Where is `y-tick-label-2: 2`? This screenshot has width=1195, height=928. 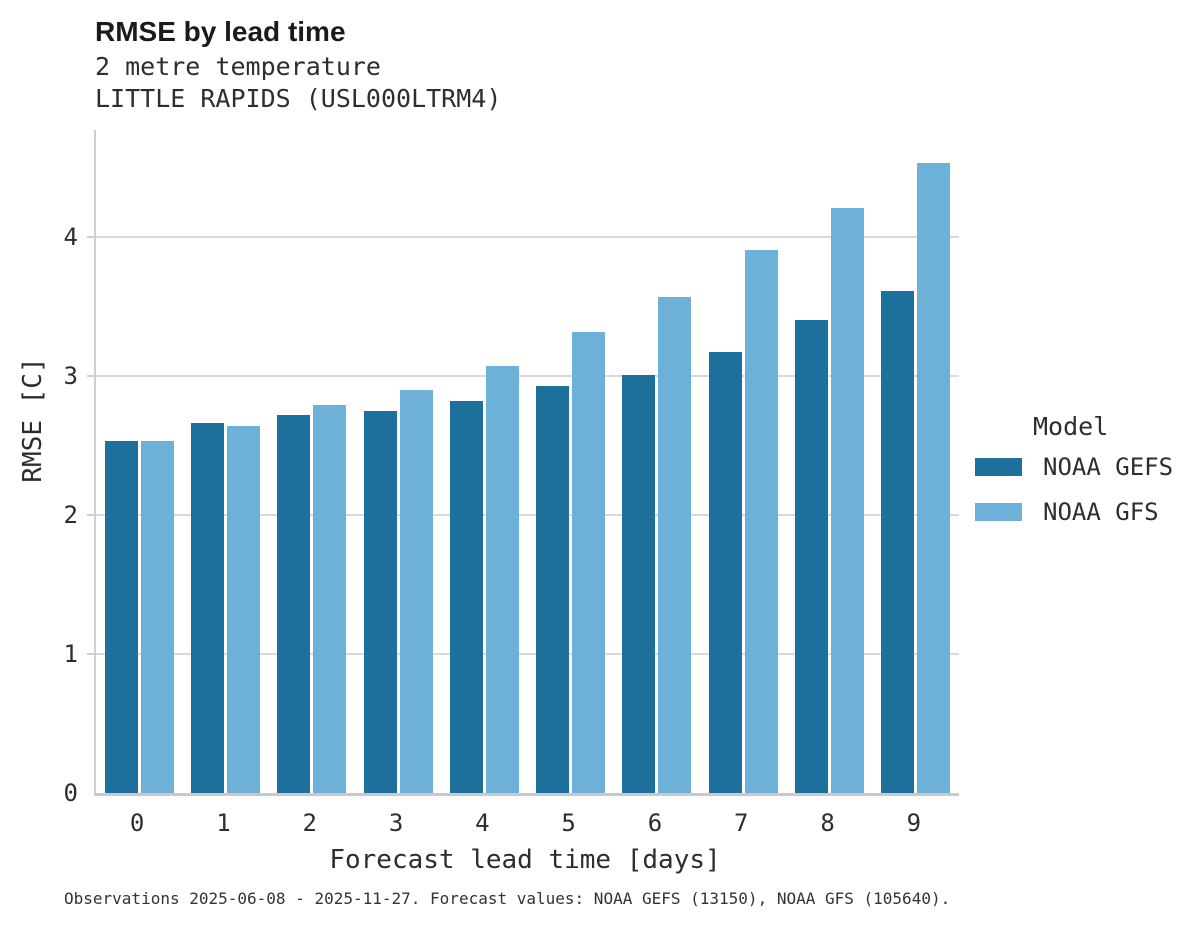
y-tick-label-2: 2 is located at coordinates (70, 515).